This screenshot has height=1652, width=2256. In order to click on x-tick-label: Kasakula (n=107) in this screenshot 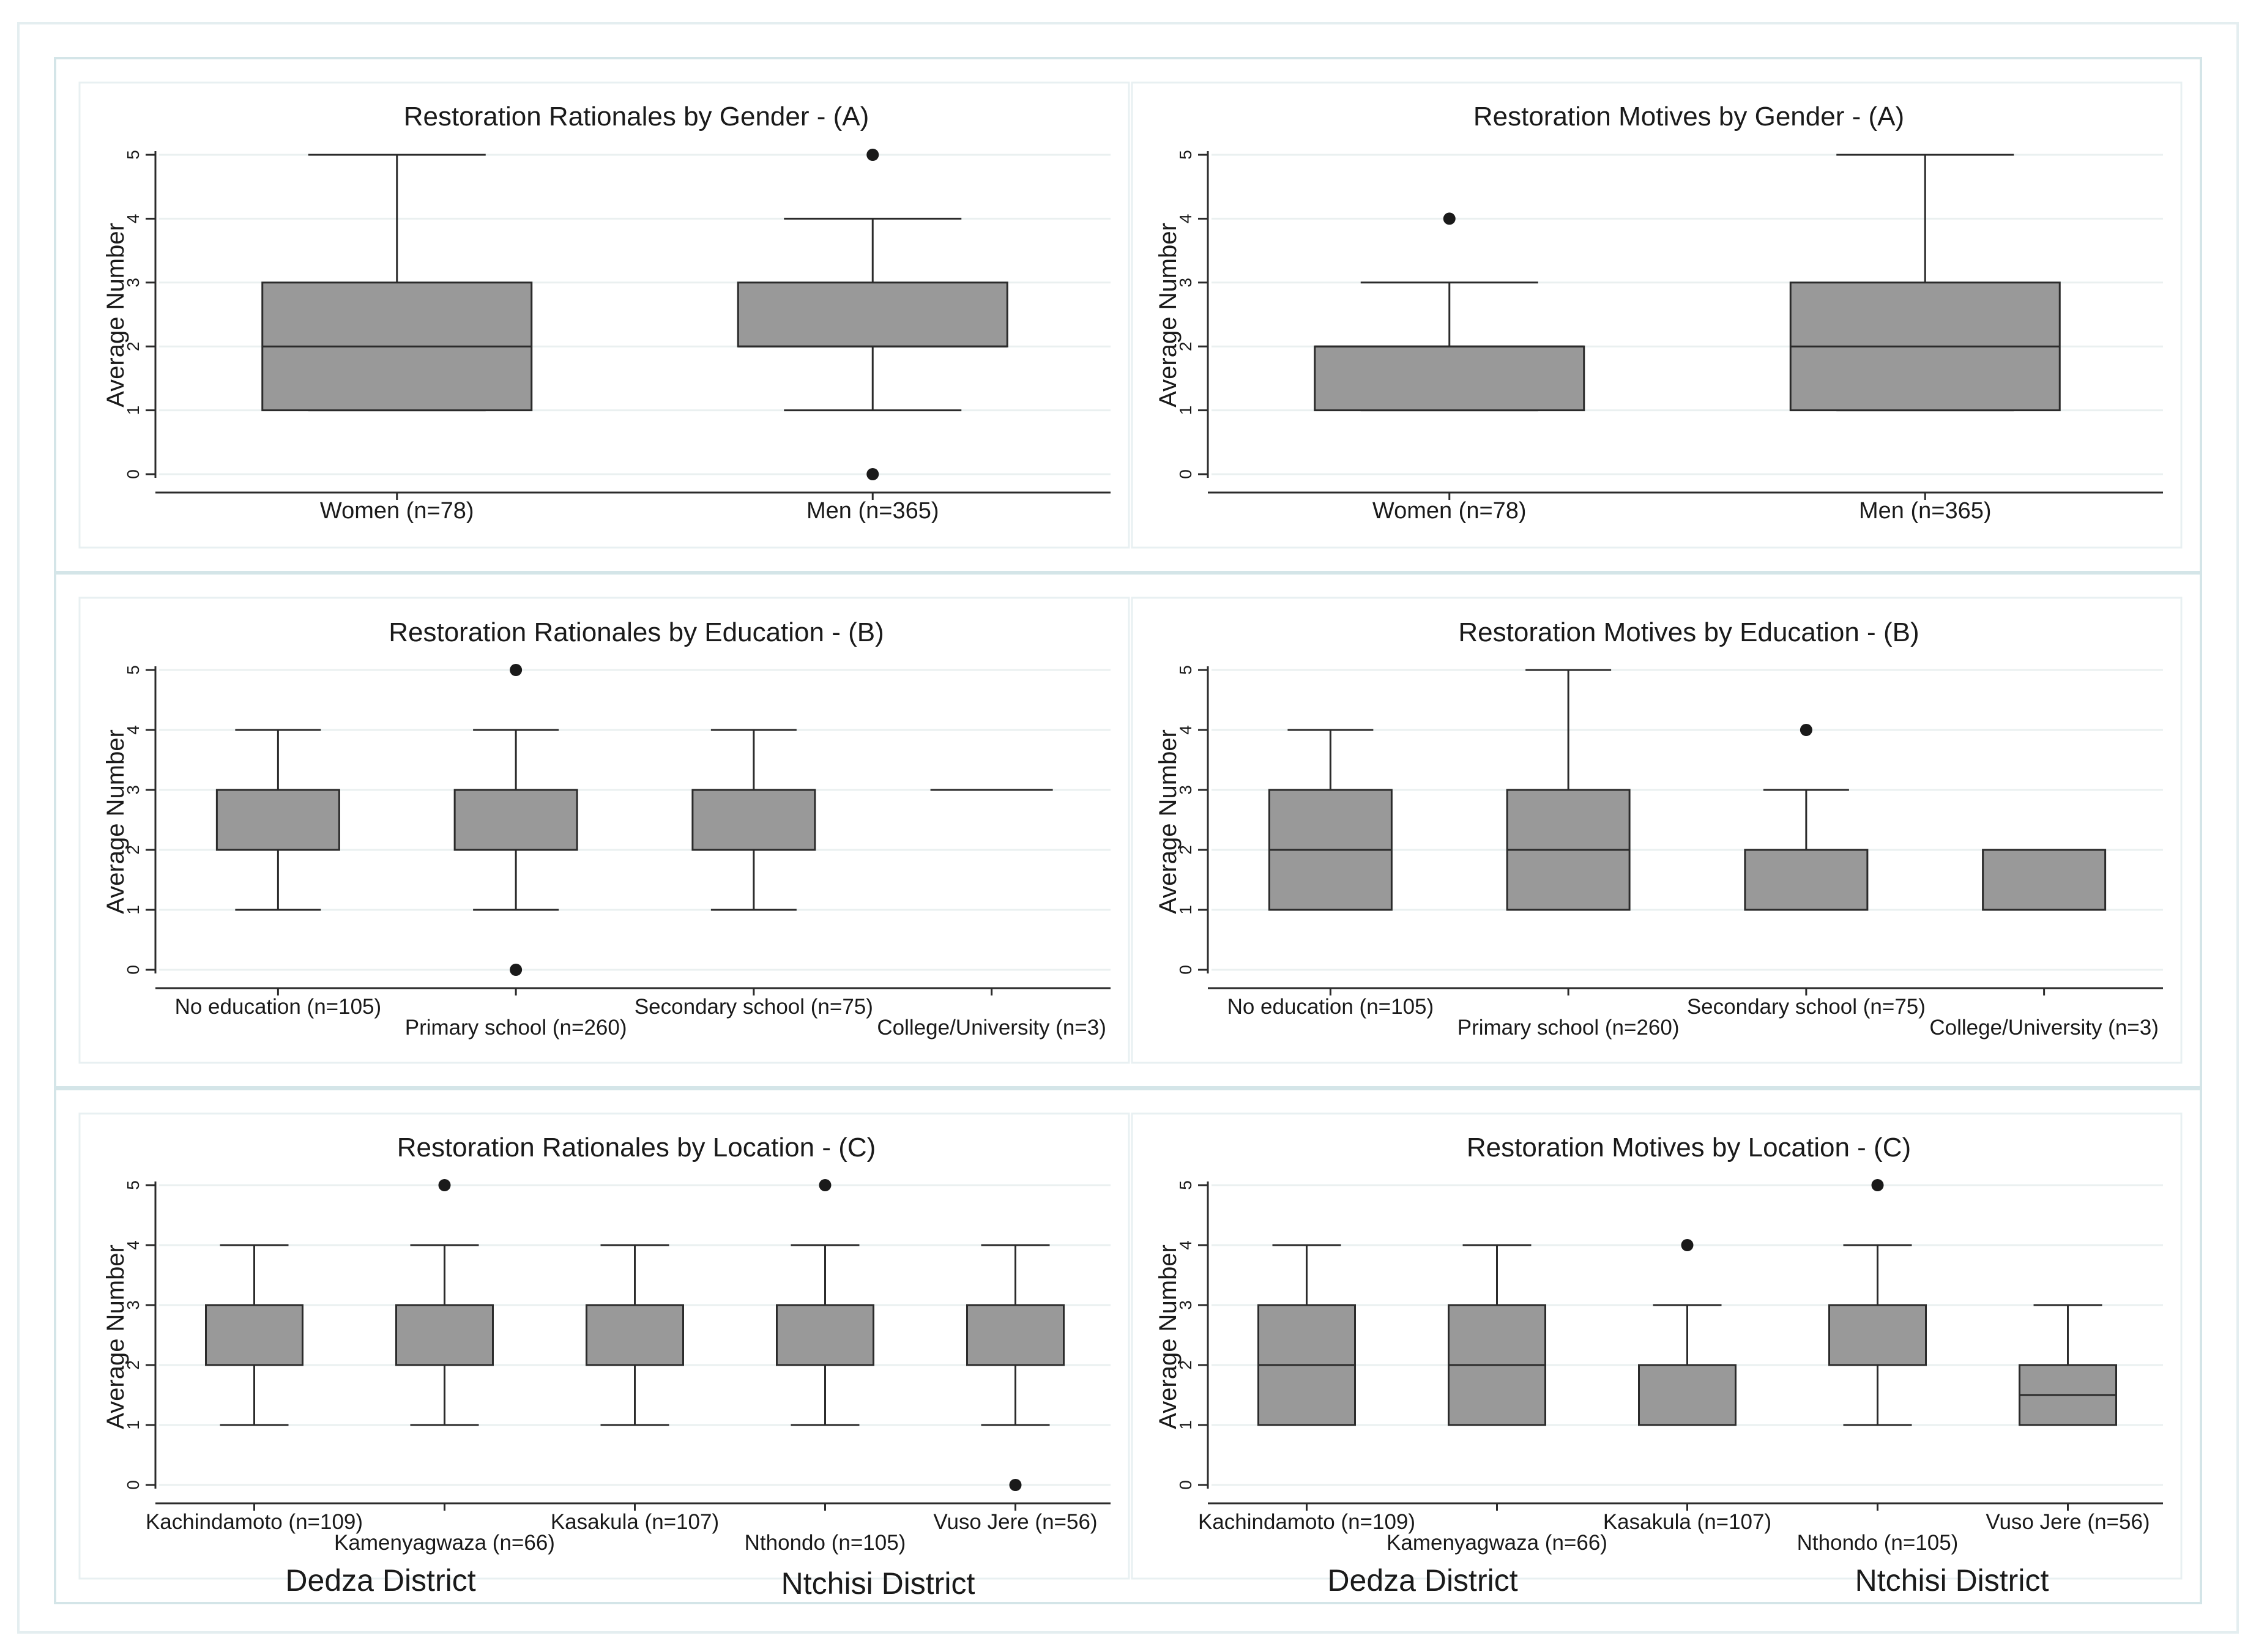, I will do `click(635, 1522)`.